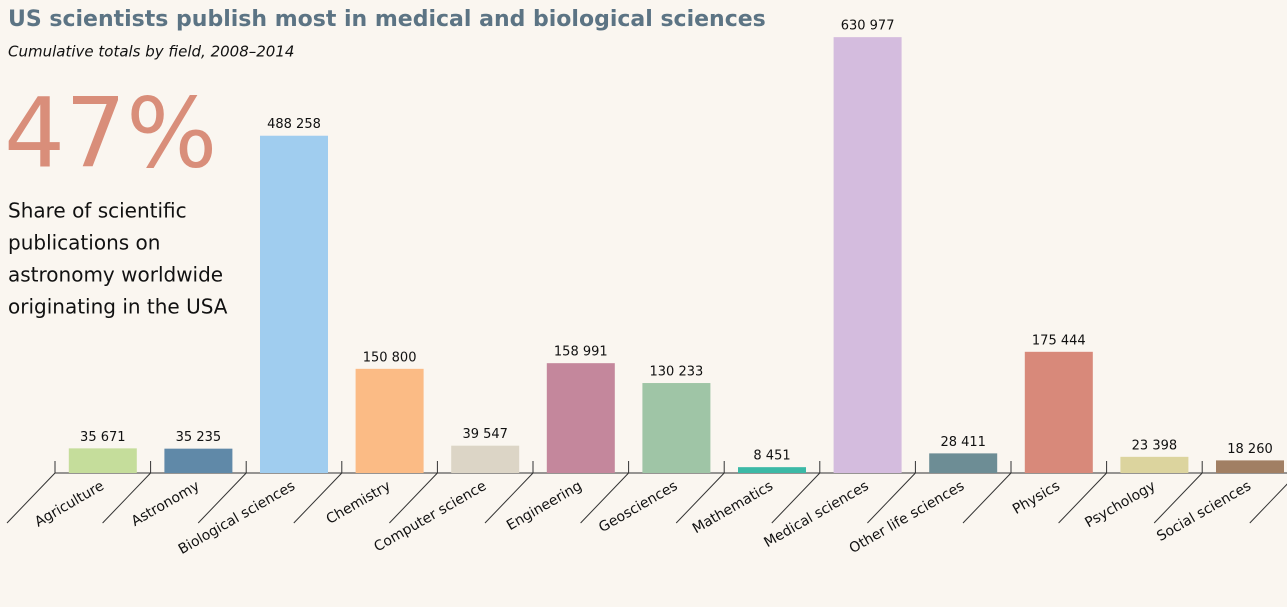 The width and height of the screenshot is (1287, 607). Describe the element at coordinates (1059, 340) in the screenshot. I see `value-label: 175 444` at that location.